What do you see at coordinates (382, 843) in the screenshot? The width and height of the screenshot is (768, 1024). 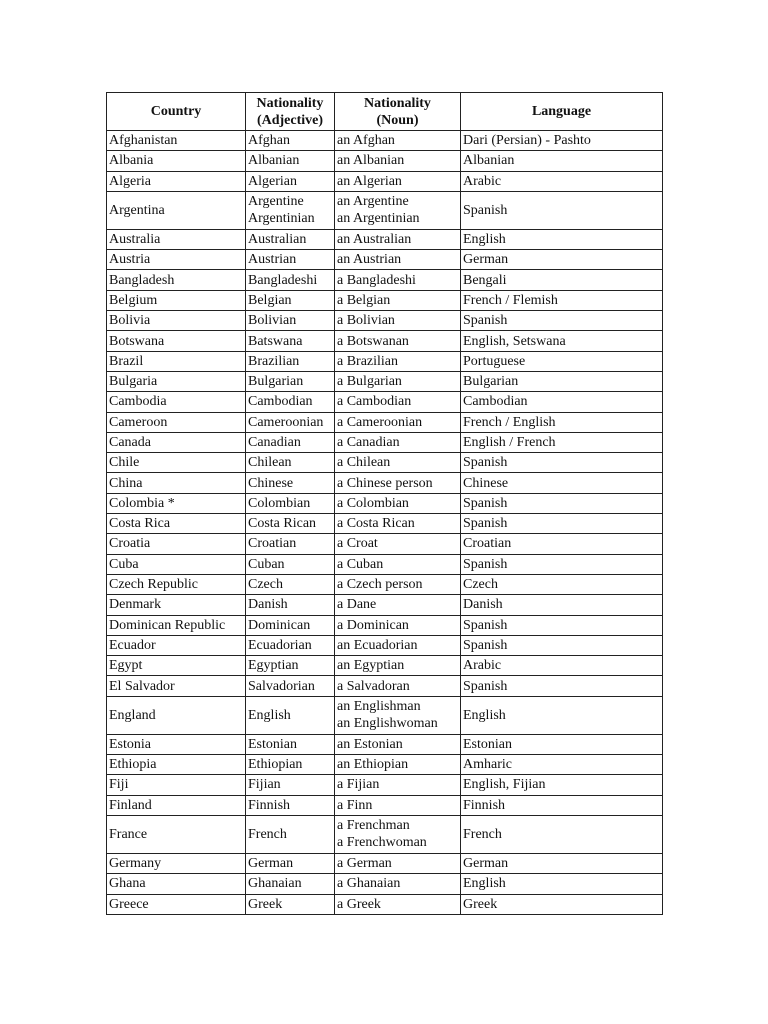 I see `cell-noun-line: a Frenchwoman` at bounding box center [382, 843].